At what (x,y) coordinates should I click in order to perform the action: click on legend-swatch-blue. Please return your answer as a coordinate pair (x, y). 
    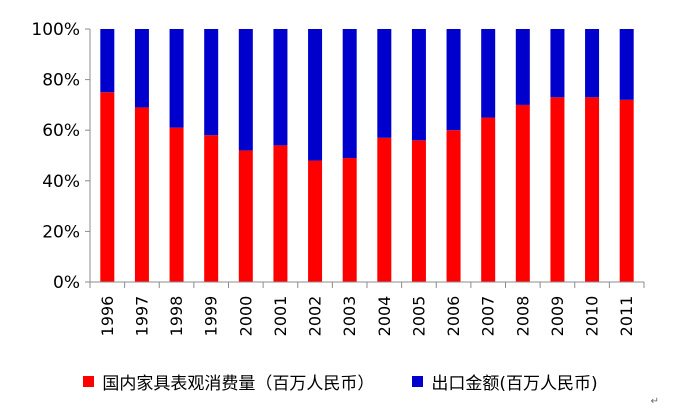
    Looking at the image, I should click on (418, 381).